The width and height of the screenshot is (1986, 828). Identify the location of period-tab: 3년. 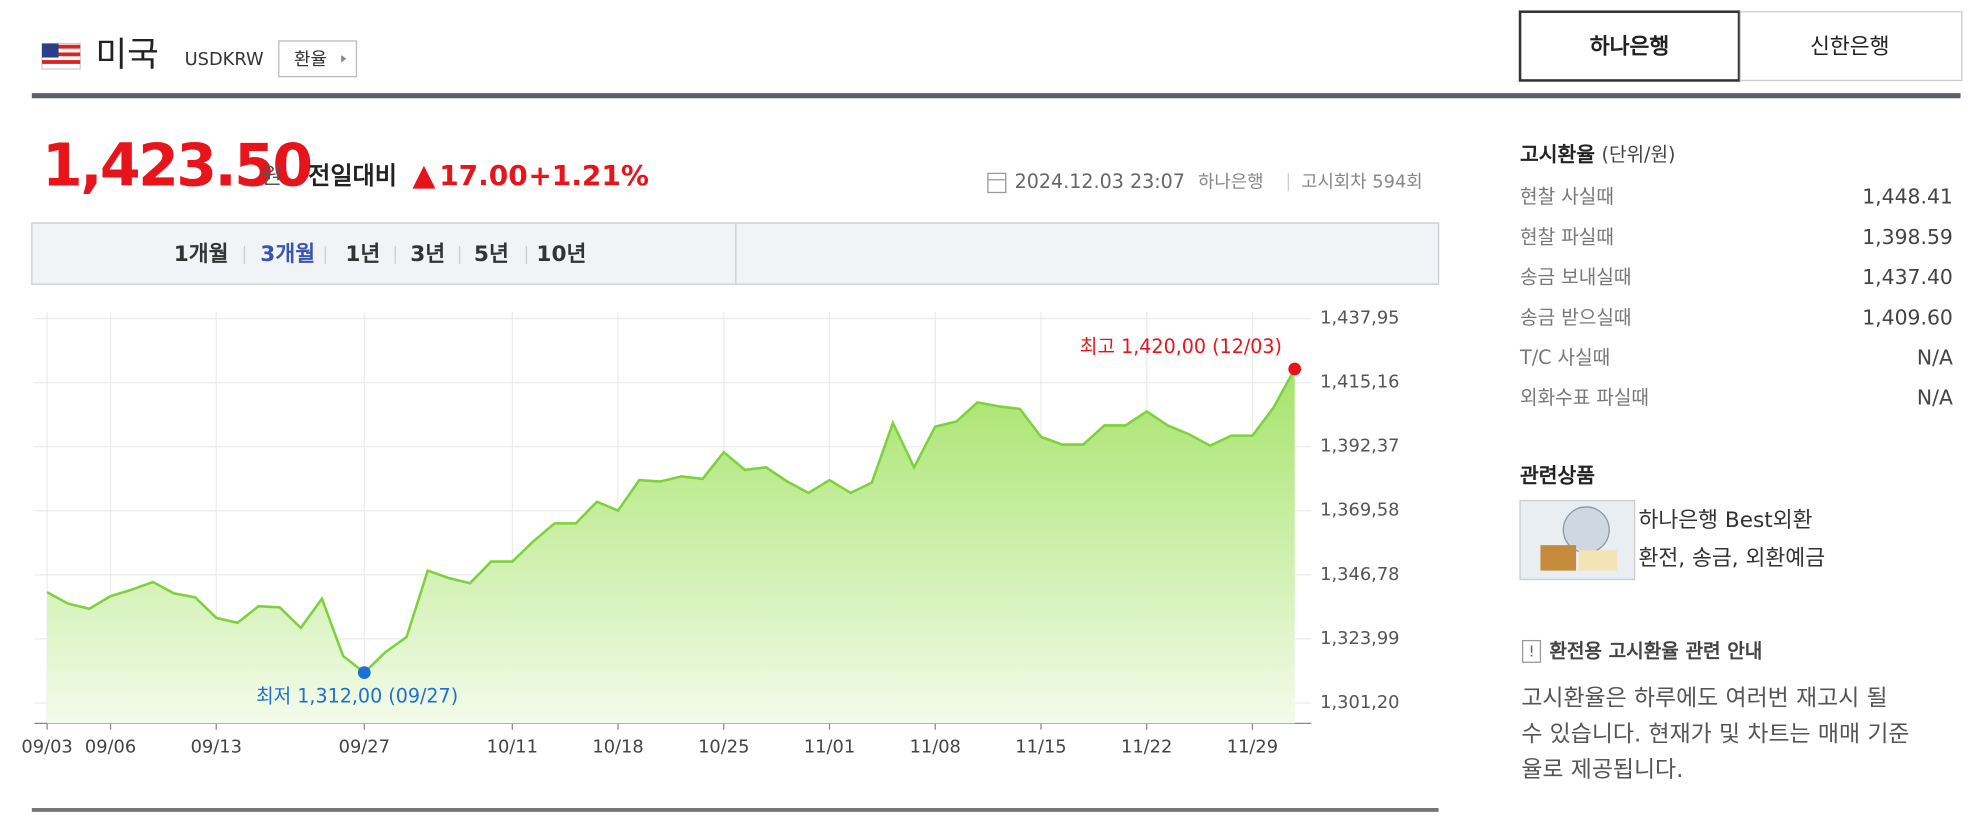
(427, 254).